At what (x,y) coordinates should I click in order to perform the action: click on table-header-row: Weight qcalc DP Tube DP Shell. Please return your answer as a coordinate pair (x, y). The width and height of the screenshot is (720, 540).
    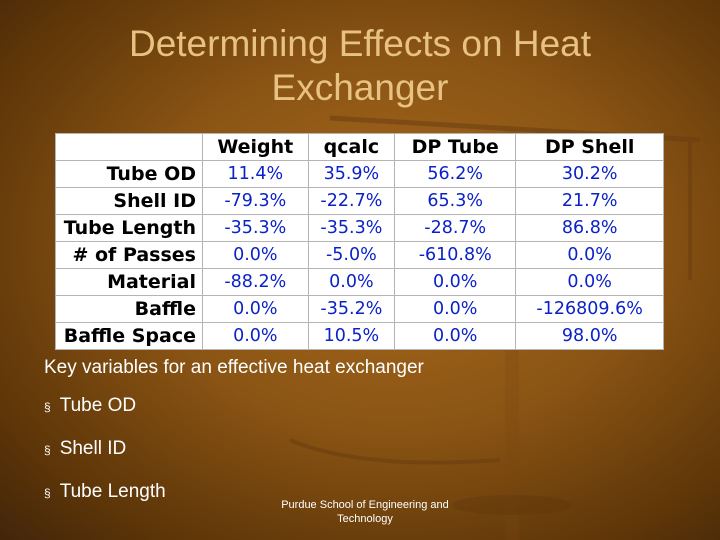
    Looking at the image, I should click on (359, 147).